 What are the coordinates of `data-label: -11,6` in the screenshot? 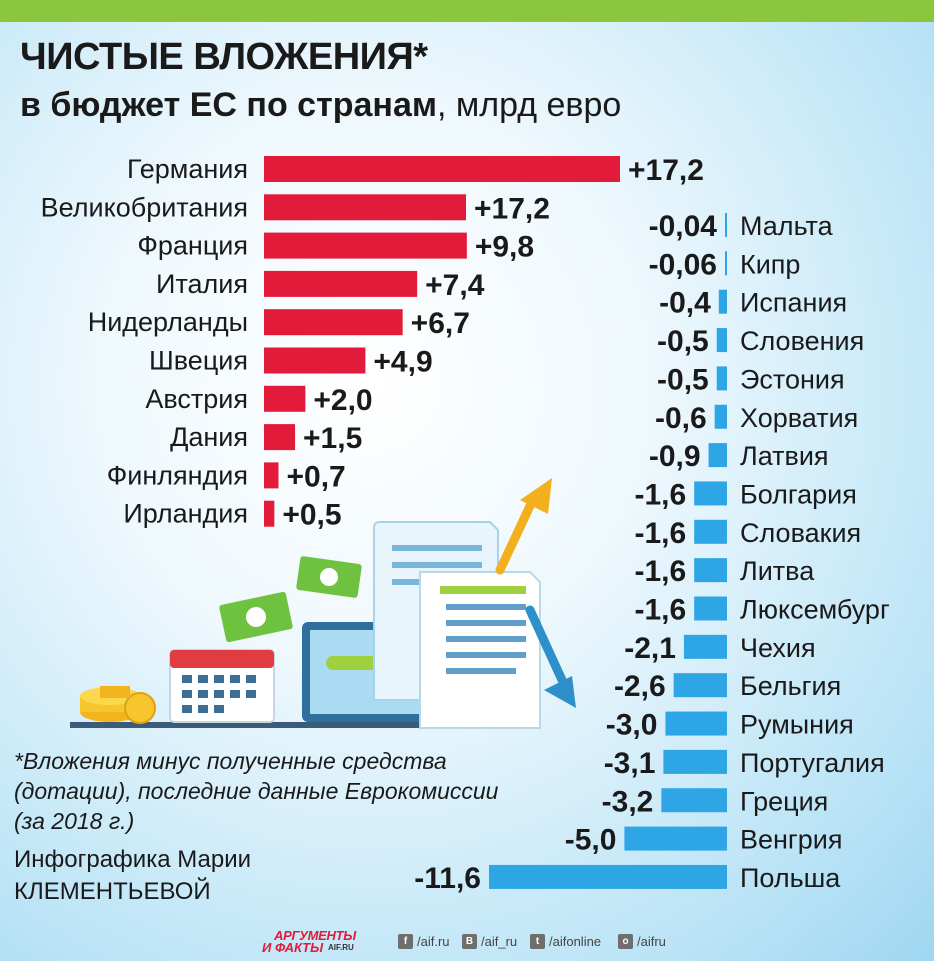 It's located at (447, 878).